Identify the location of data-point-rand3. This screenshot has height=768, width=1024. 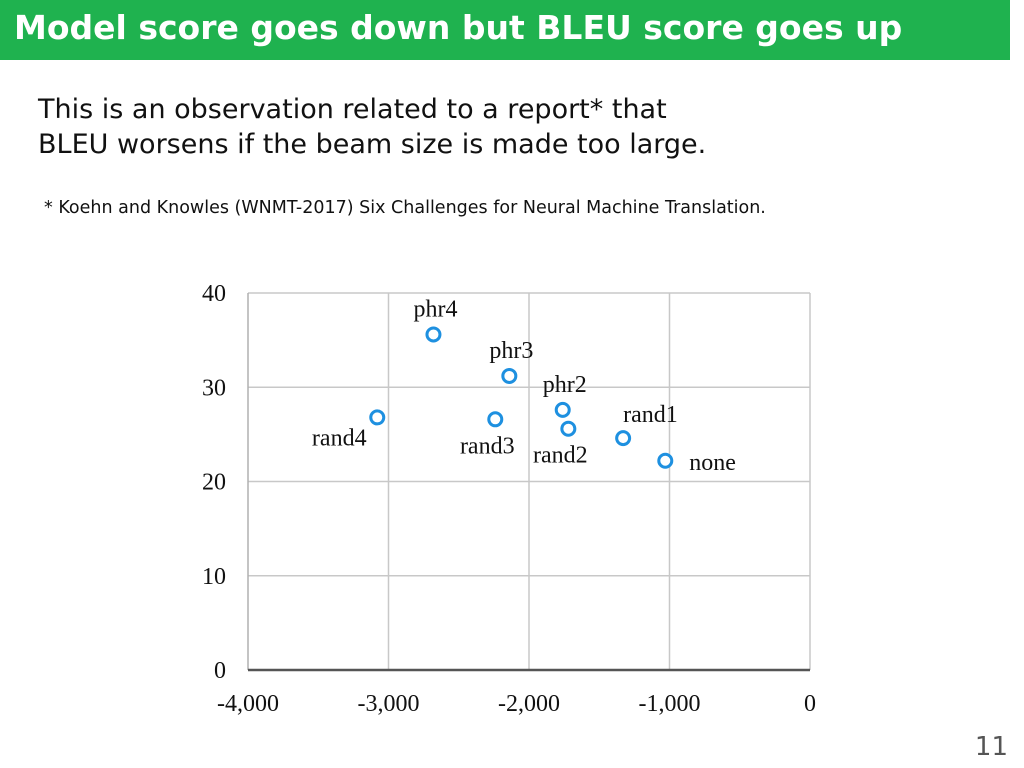
(495, 419).